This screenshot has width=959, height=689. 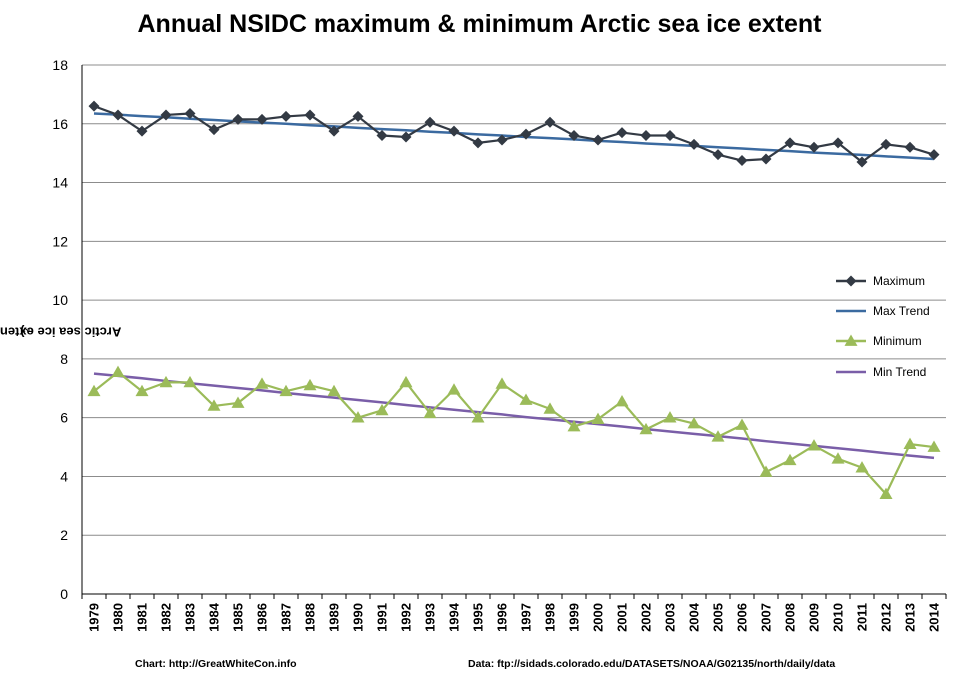 I want to click on point-minimum-1998, so click(x=550, y=408).